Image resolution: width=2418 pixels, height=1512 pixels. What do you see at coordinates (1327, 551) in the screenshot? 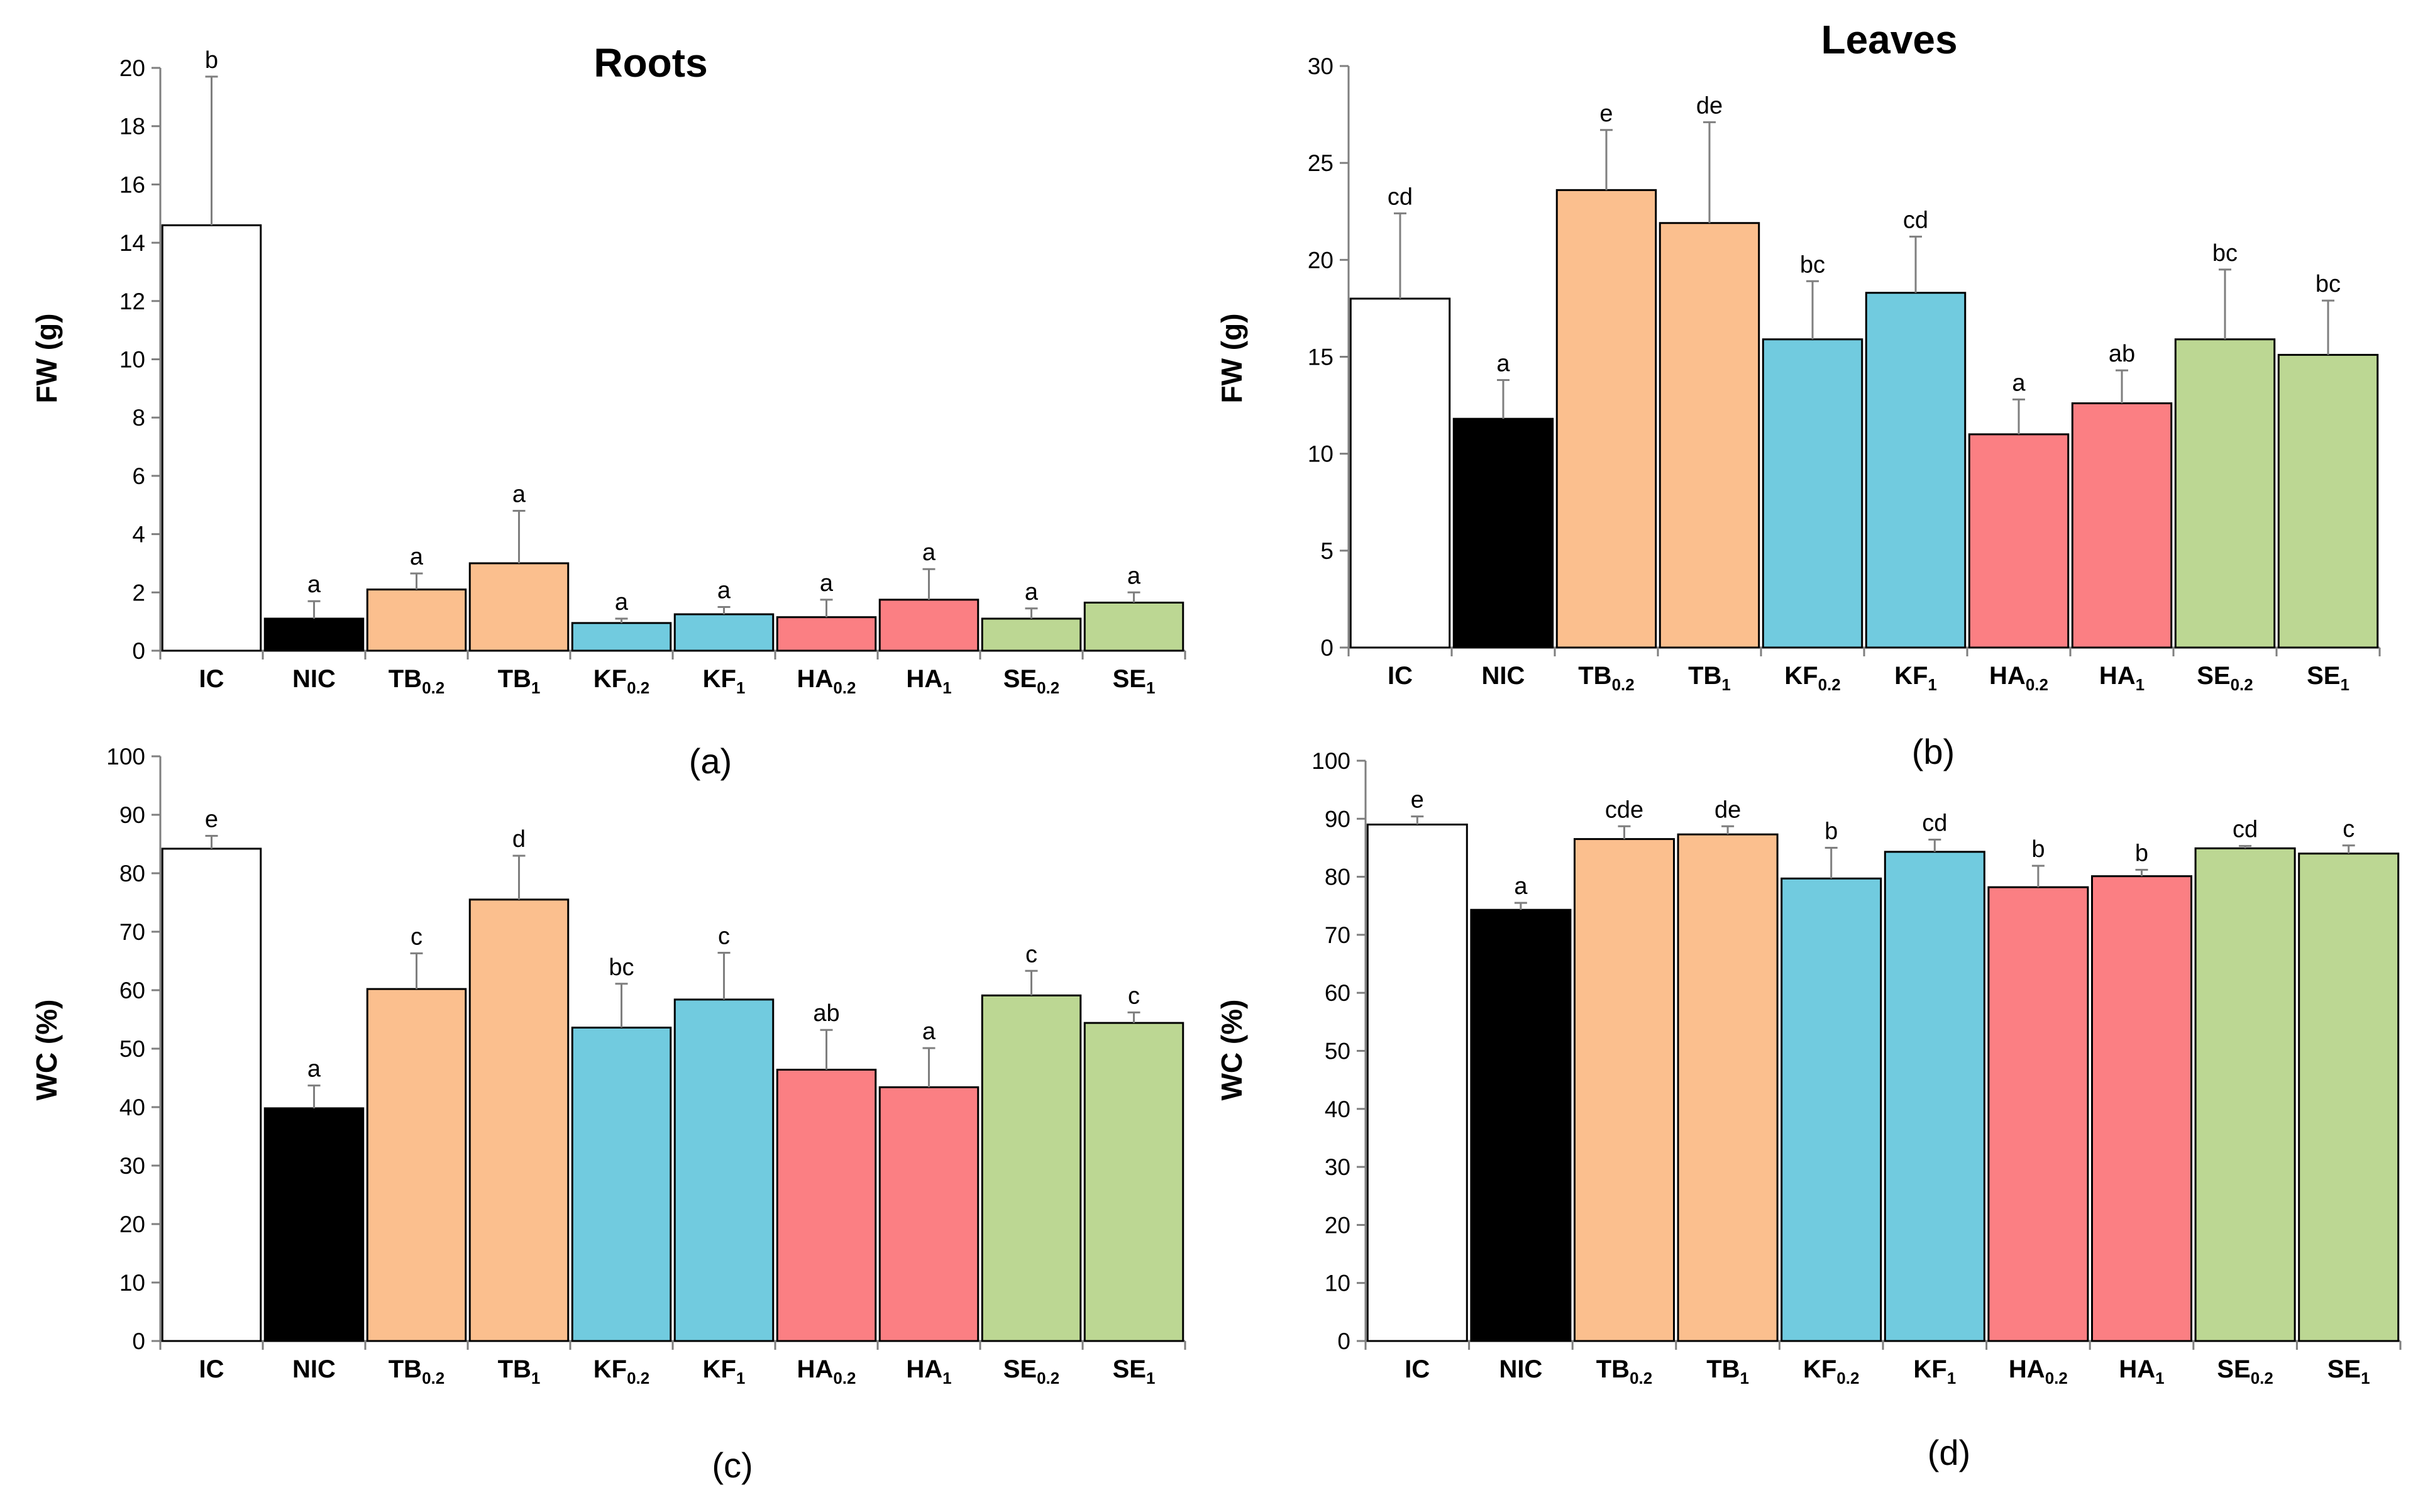
I see `y-tick-label: 5` at bounding box center [1327, 551].